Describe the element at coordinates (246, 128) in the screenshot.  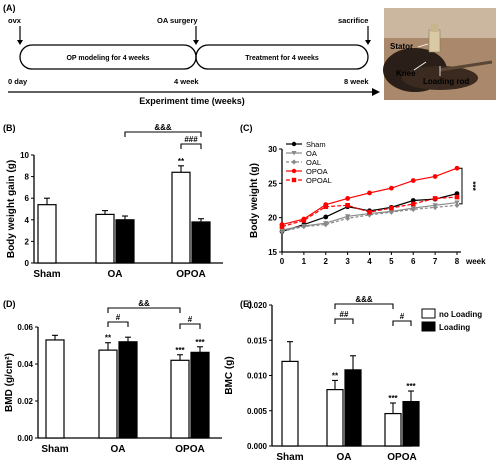
I see `panel-label: (C)` at that location.